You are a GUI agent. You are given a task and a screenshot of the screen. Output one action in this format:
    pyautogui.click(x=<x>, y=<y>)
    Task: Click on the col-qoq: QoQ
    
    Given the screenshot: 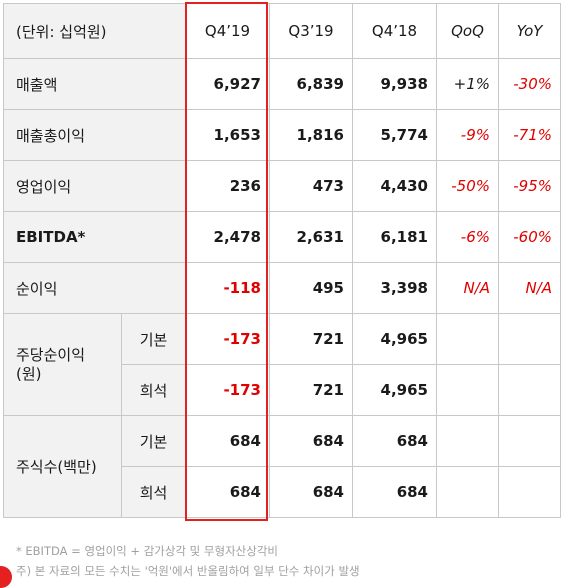 What is the action you would take?
    pyautogui.click(x=467, y=31)
    